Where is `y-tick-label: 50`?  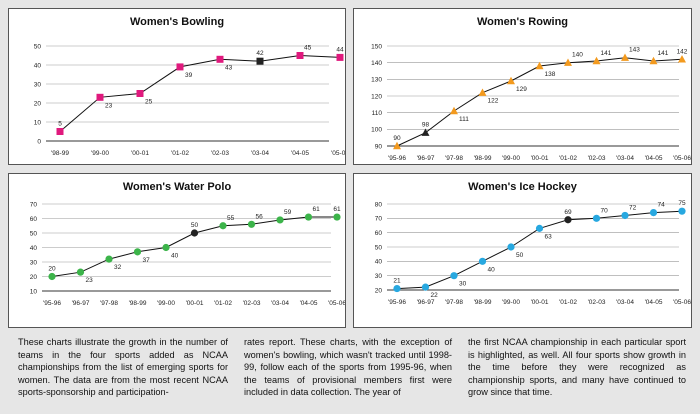
y-tick-label: 50 is located at coordinates (38, 46).